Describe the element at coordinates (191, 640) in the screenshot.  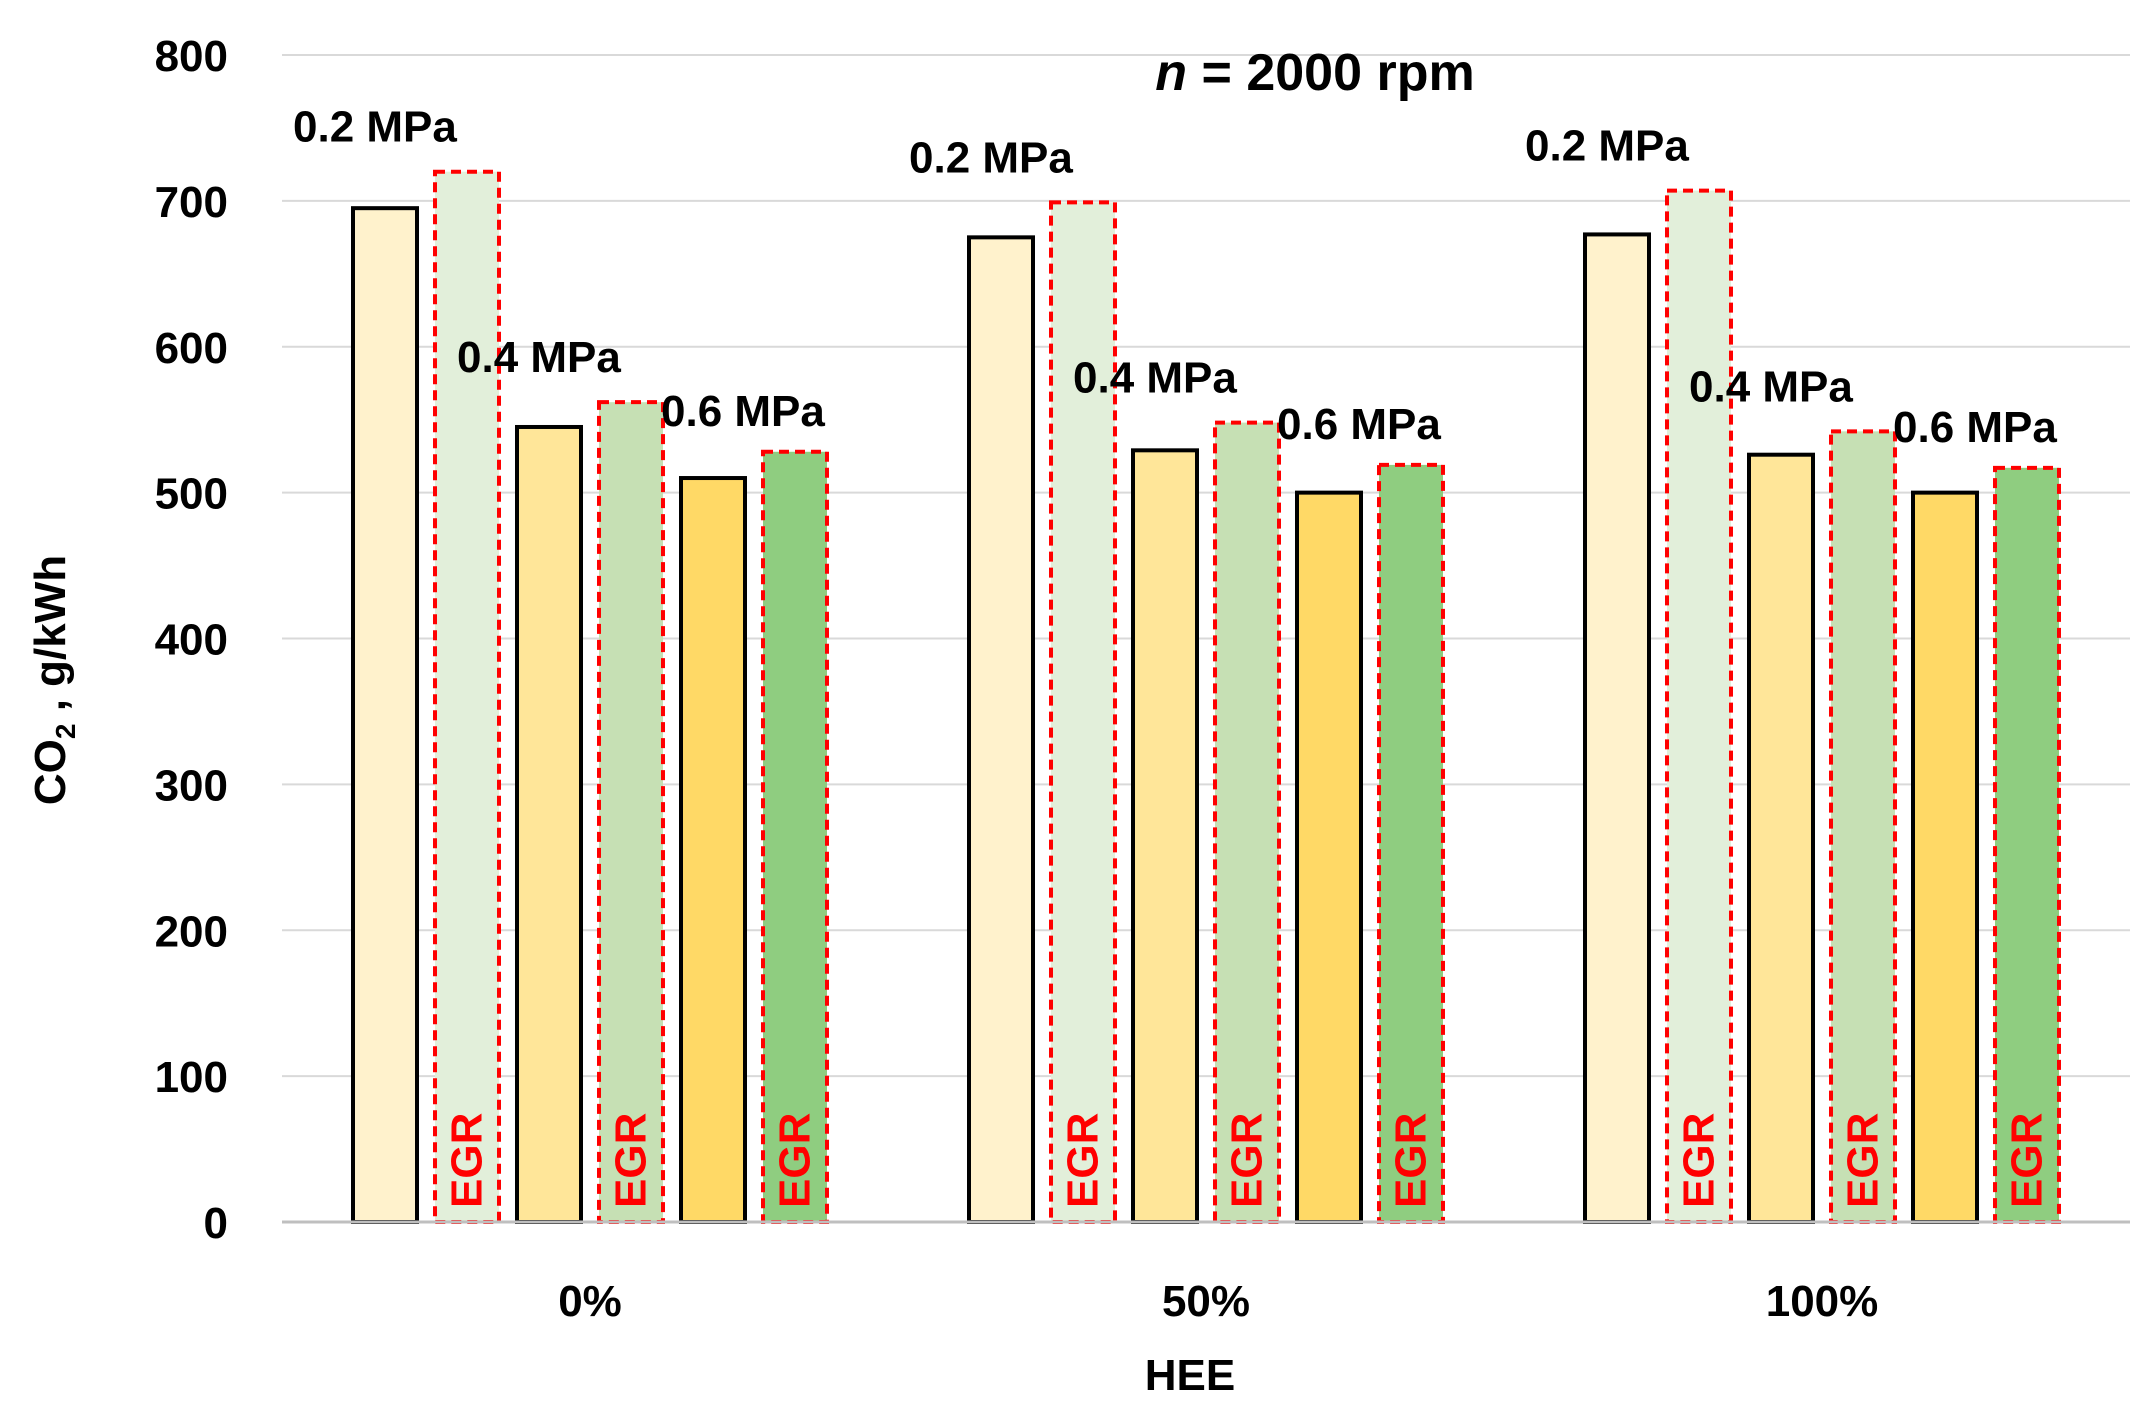
I see `y-tick-label: 400` at that location.